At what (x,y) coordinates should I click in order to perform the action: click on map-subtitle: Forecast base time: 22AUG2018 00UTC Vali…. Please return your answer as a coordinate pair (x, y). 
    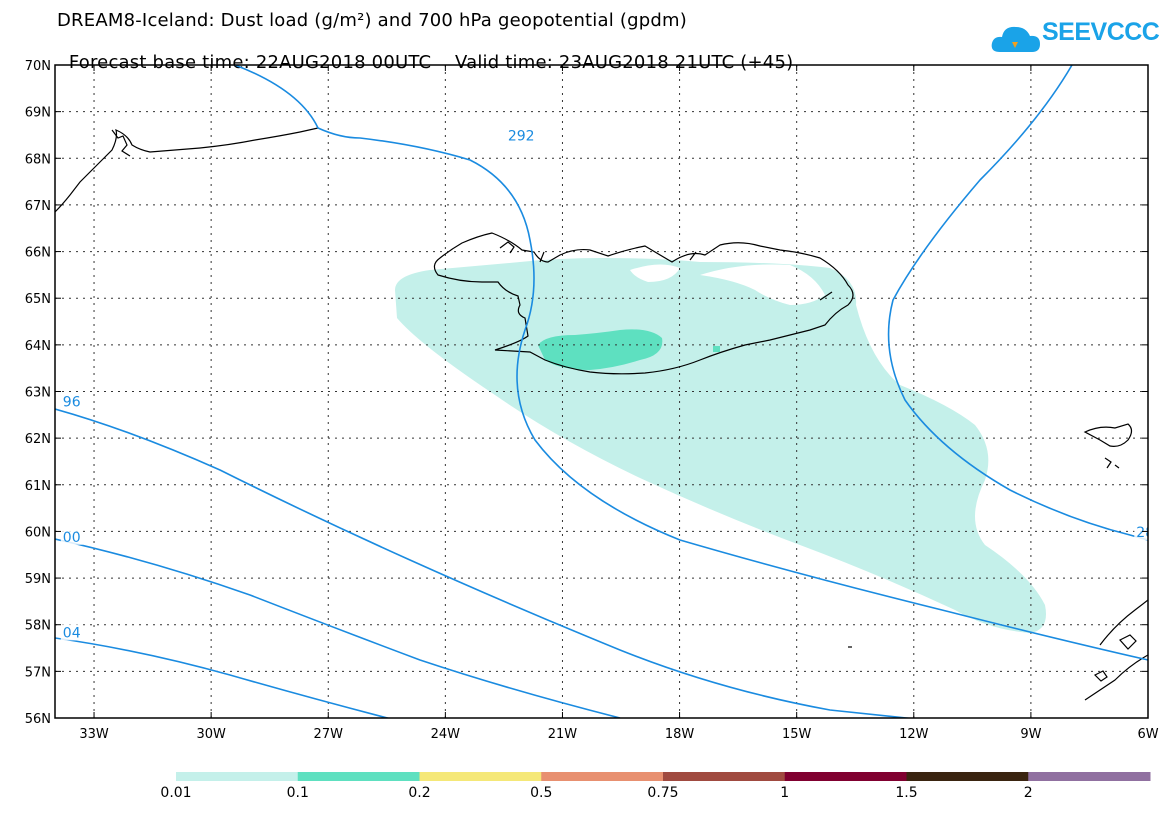
    Looking at the image, I should click on (425, 53).